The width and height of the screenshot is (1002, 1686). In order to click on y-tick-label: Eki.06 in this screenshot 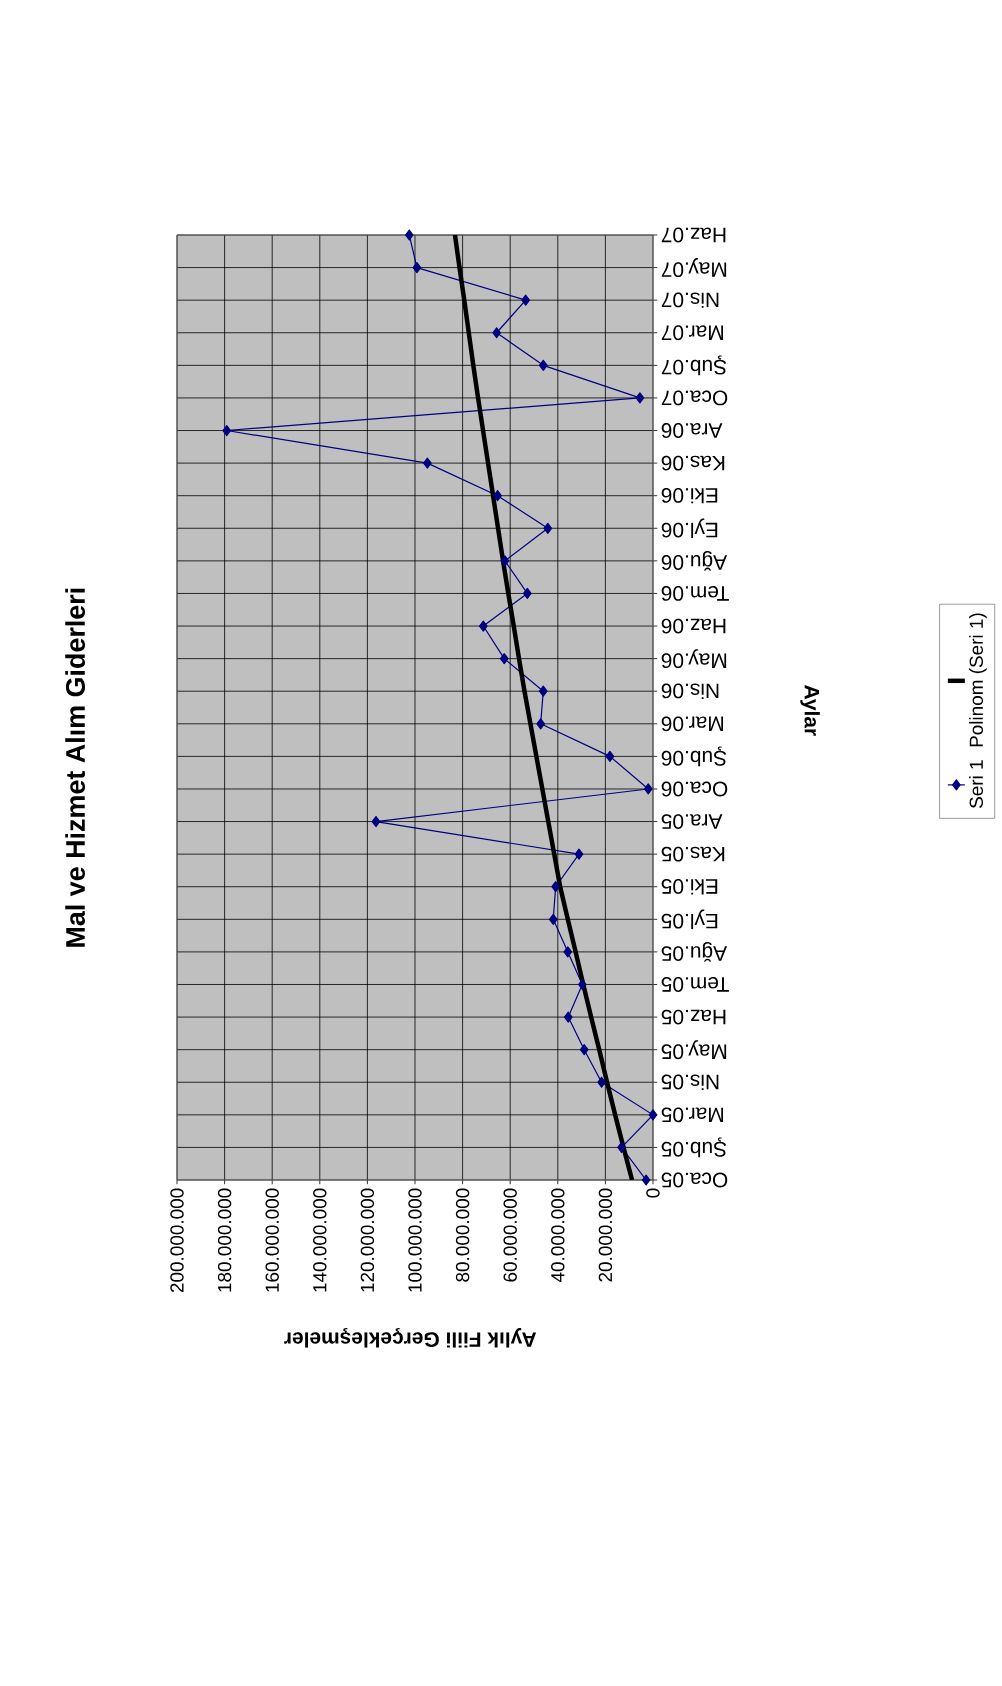, I will do `click(689, 496)`.